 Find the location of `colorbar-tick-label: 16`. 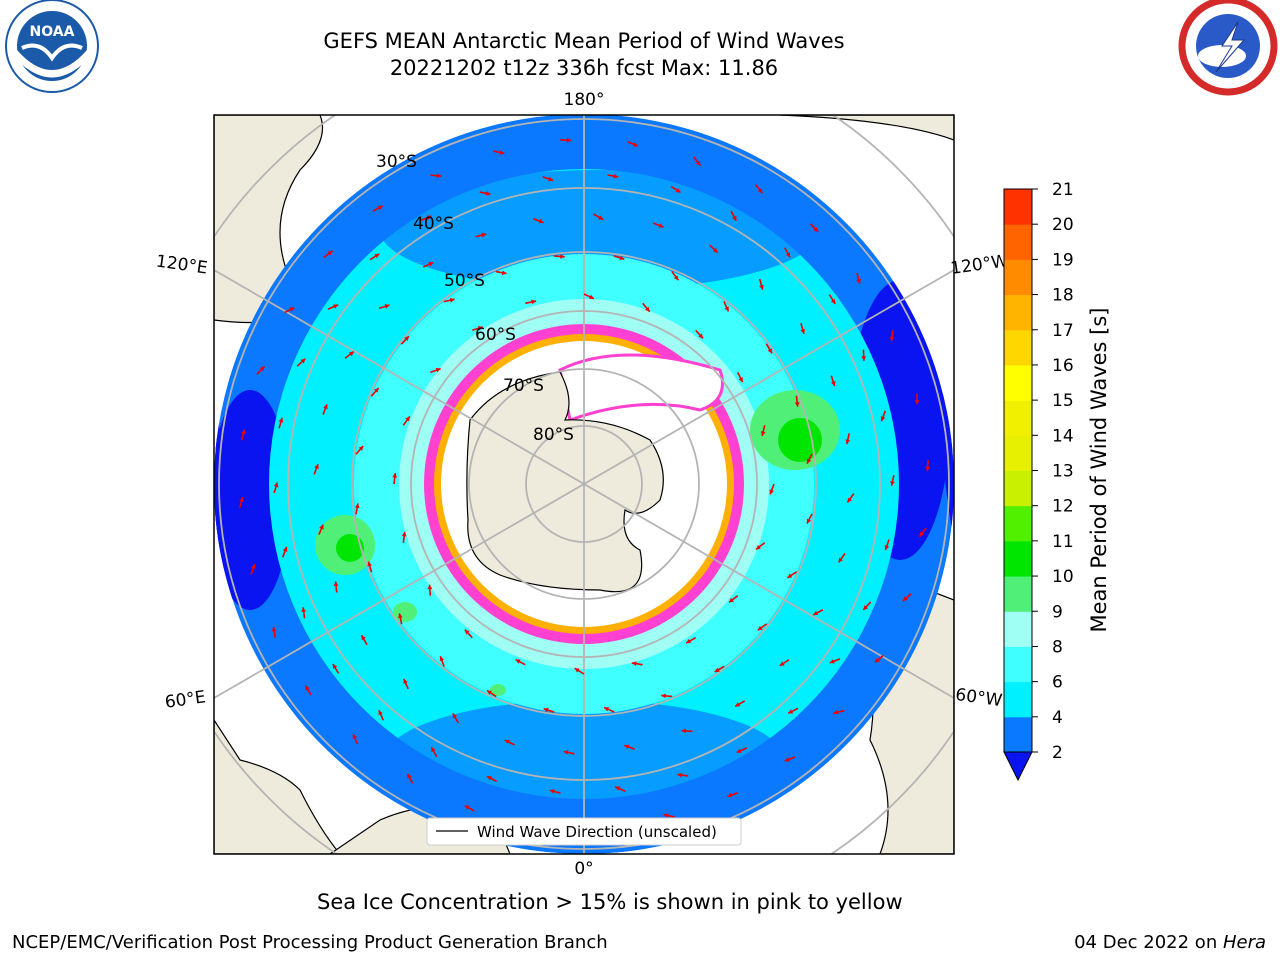

colorbar-tick-label: 16 is located at coordinates (1063, 366).